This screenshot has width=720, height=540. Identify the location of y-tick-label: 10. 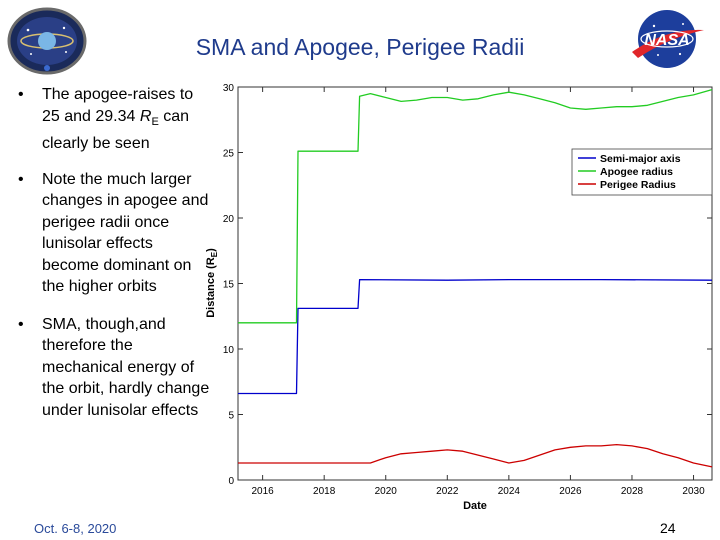
(229, 350).